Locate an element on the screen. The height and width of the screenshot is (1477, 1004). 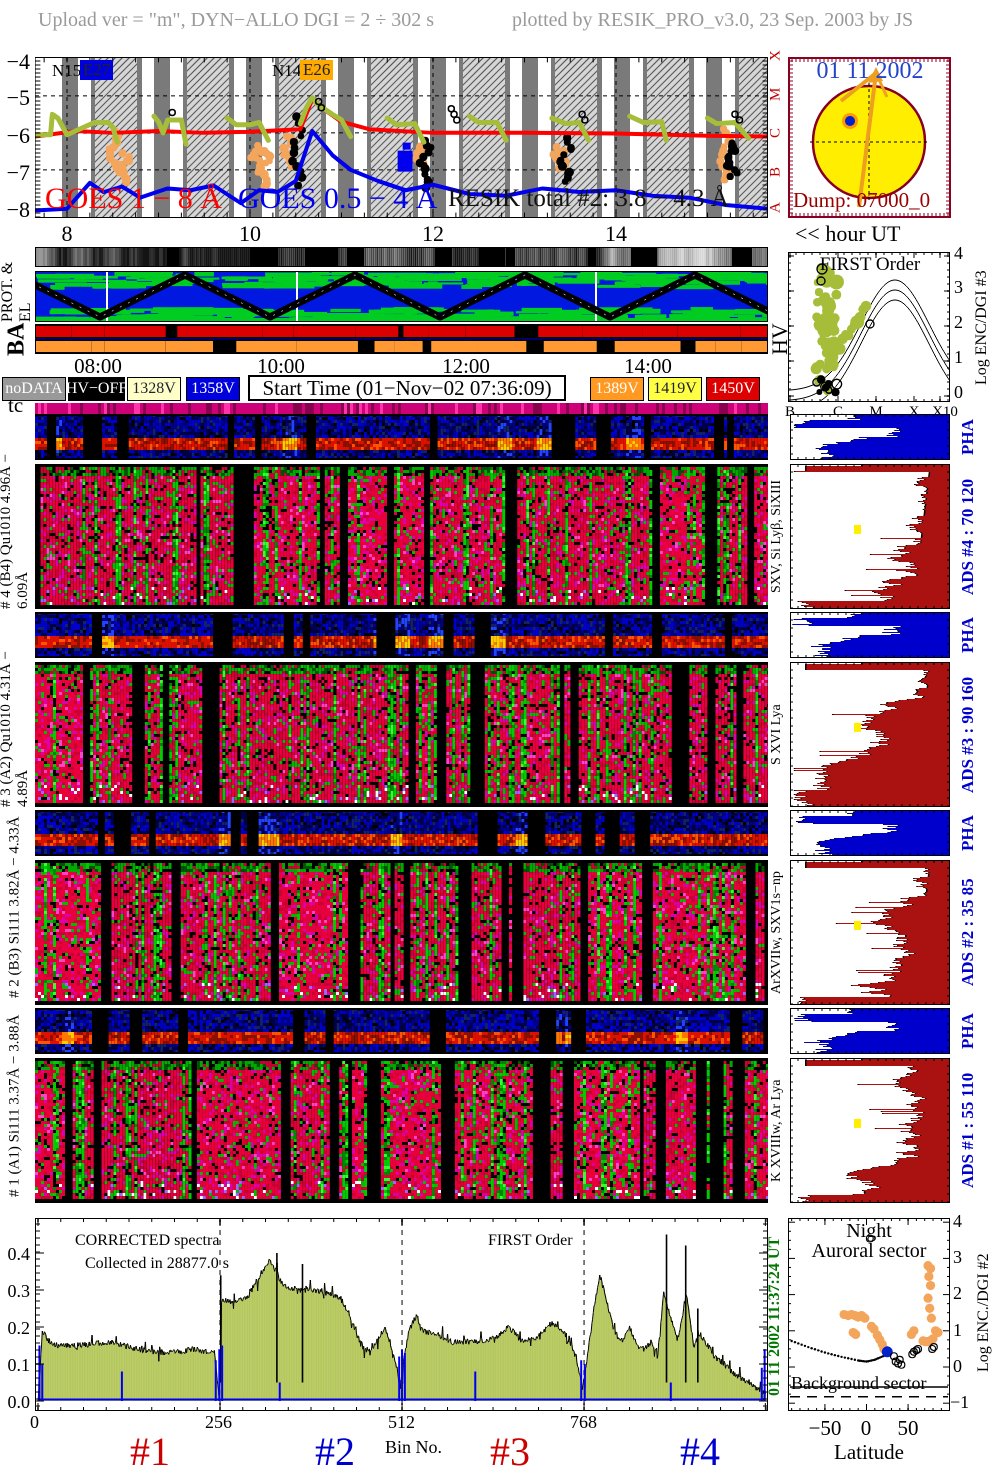
channel-left-label: # 2 (B3) Si111 3.82Å − 4.33Å is located at coordinates (14, 907).